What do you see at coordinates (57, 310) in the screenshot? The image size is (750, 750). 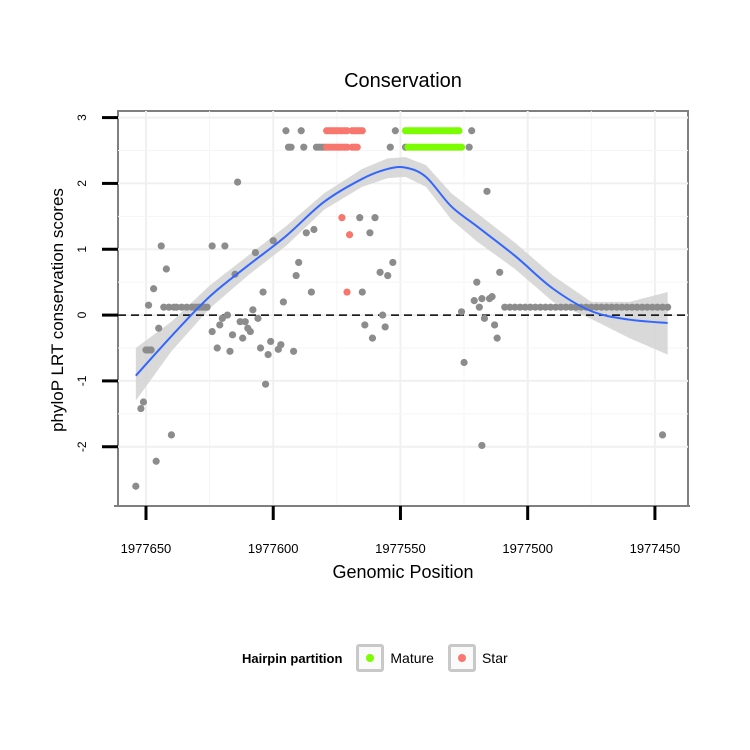 I see `y-axis-label: phyloP LRT conservation scores` at bounding box center [57, 310].